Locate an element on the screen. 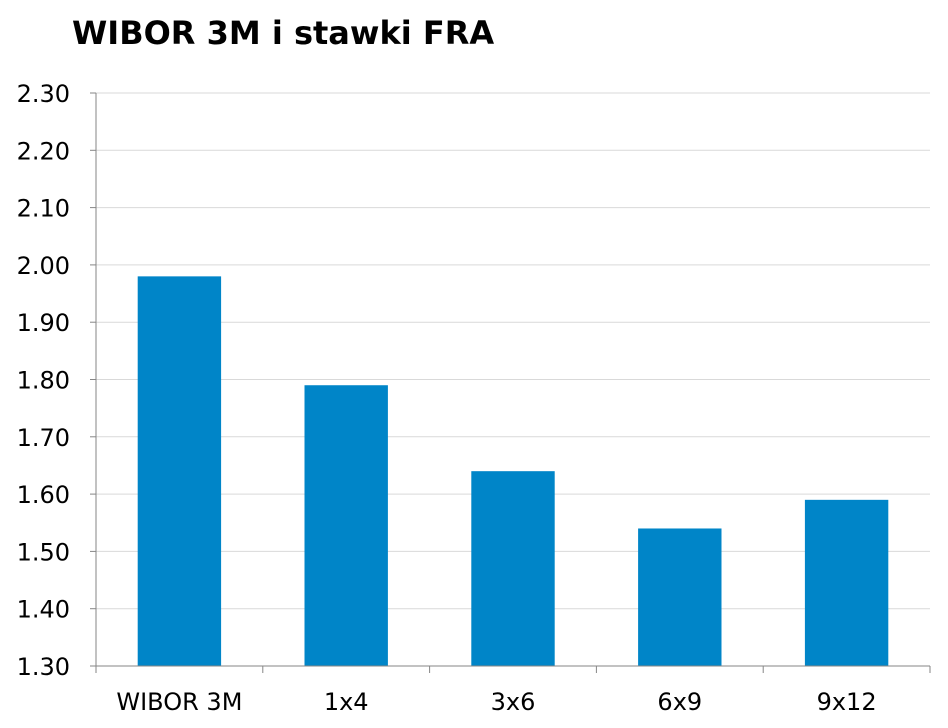  bar-1x4 is located at coordinates (346, 525).